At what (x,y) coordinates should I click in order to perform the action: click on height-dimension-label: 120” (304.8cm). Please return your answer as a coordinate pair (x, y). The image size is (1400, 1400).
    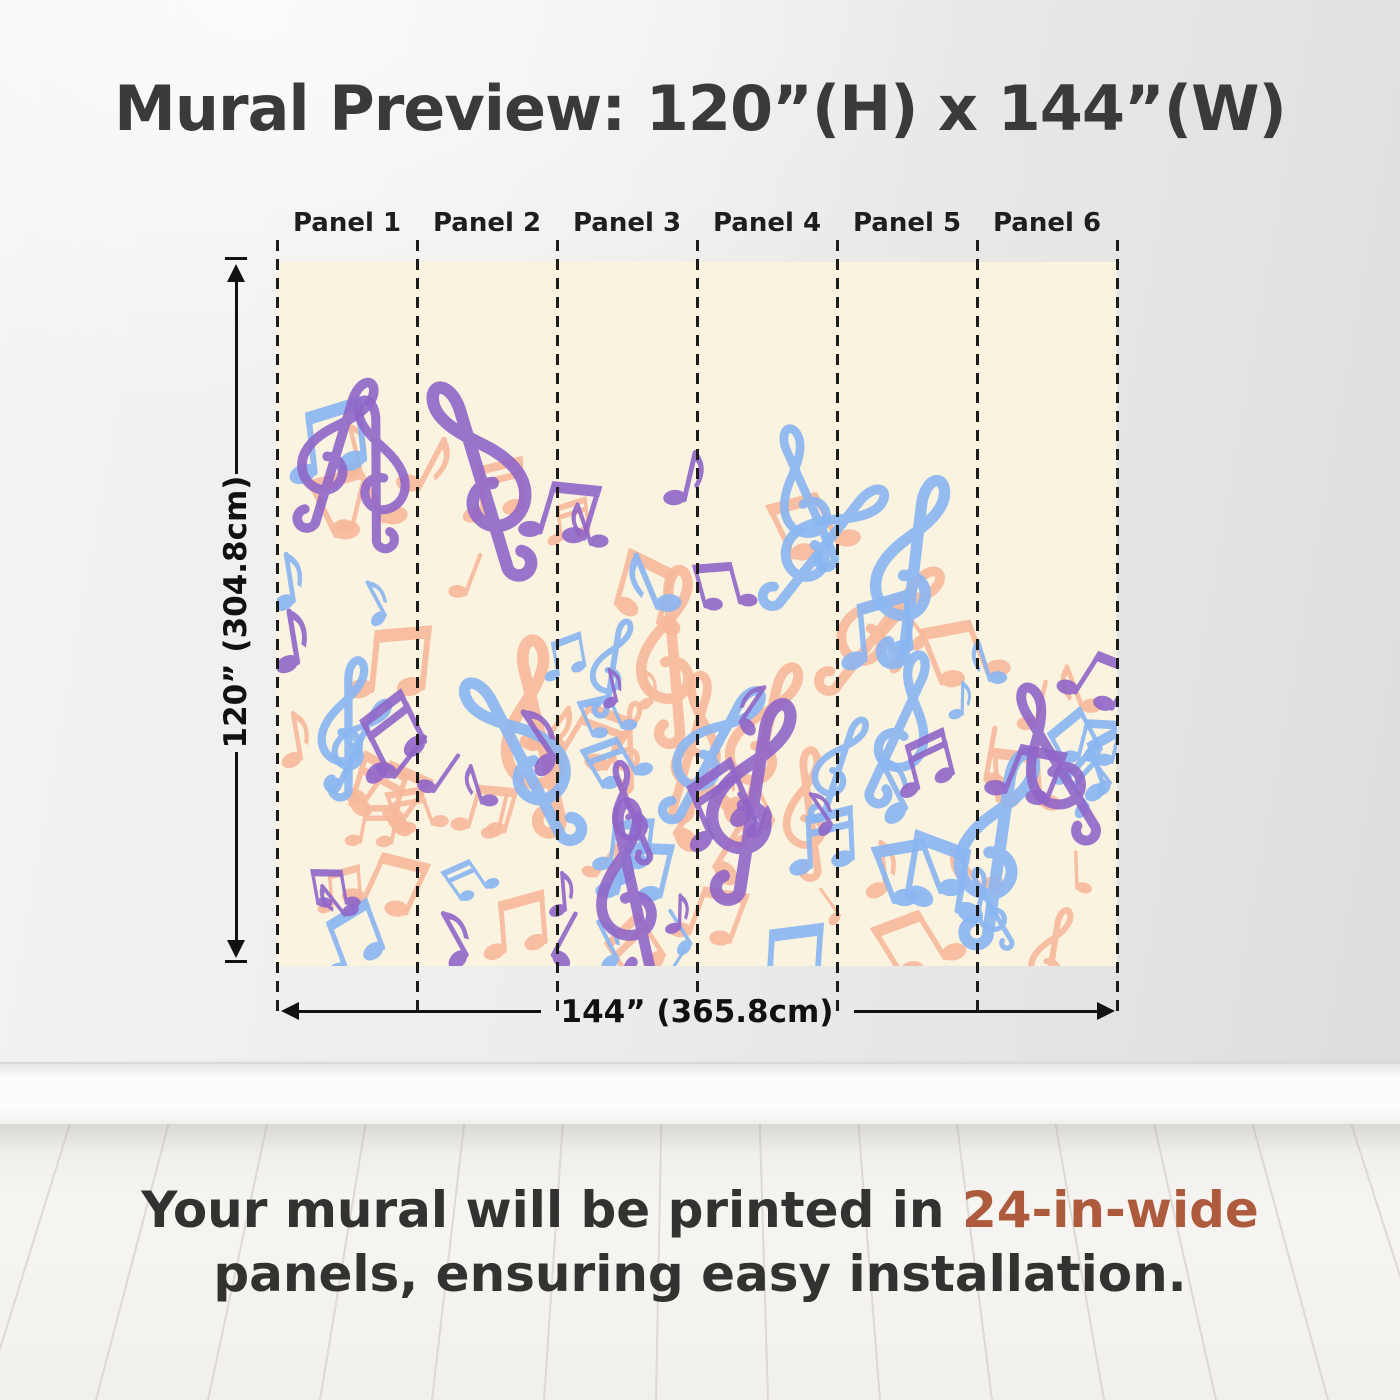
    Looking at the image, I should click on (236, 612).